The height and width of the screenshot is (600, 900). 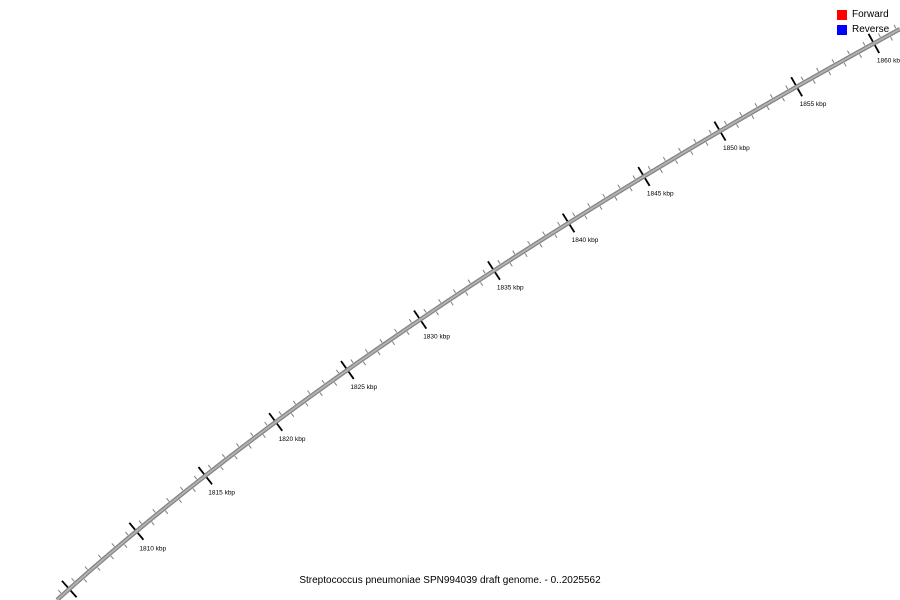 What do you see at coordinates (870, 14) in the screenshot?
I see `forward-legend-label: Forward` at bounding box center [870, 14].